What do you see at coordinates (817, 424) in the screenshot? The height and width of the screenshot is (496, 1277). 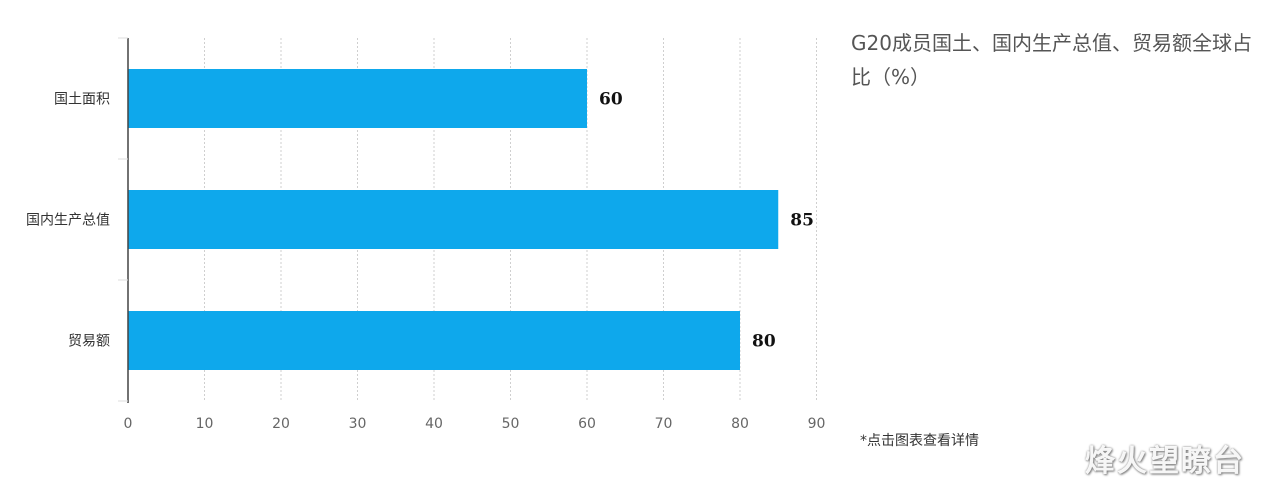 I see `x-tick-label: 90` at bounding box center [817, 424].